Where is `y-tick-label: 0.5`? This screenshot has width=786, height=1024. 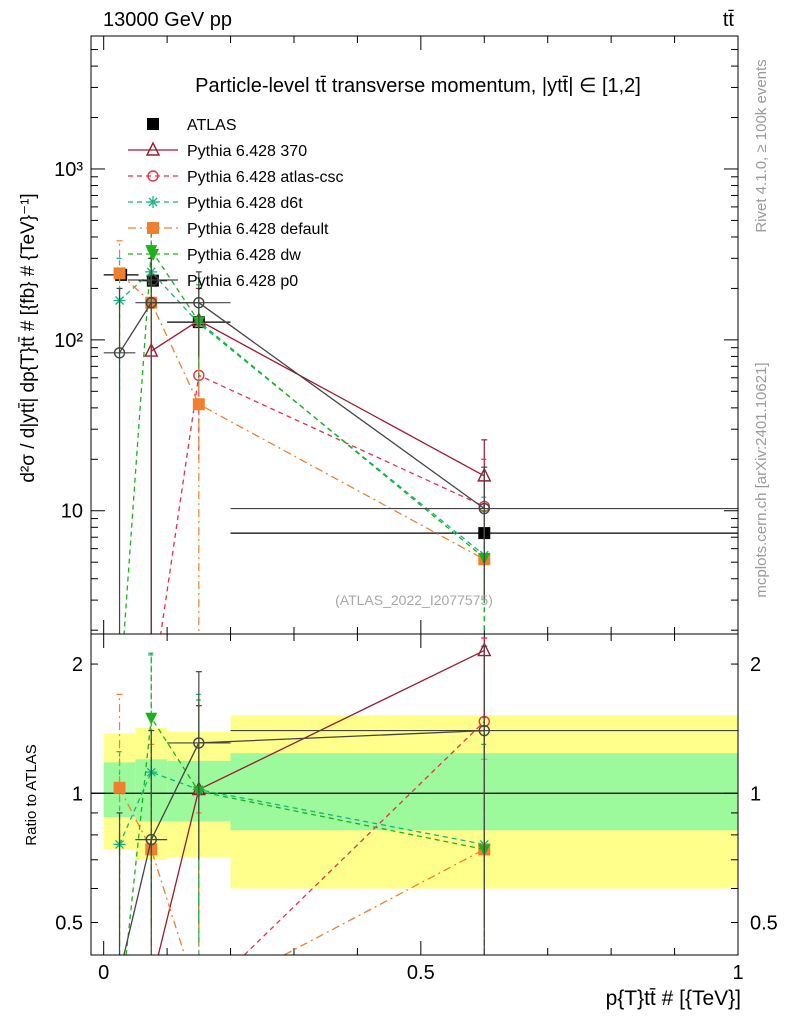 y-tick-label: 0.5 is located at coordinates (69, 923).